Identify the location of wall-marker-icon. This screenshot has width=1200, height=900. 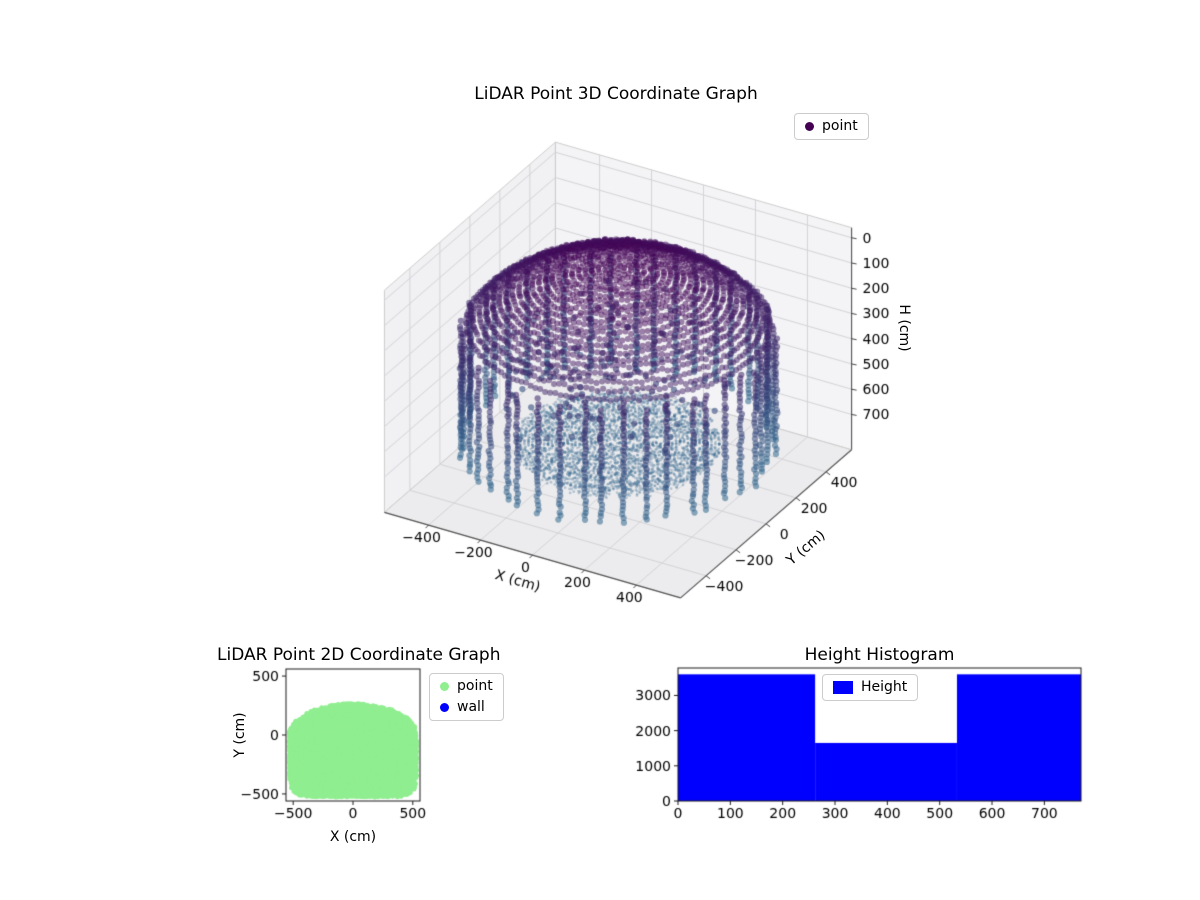
(444, 707).